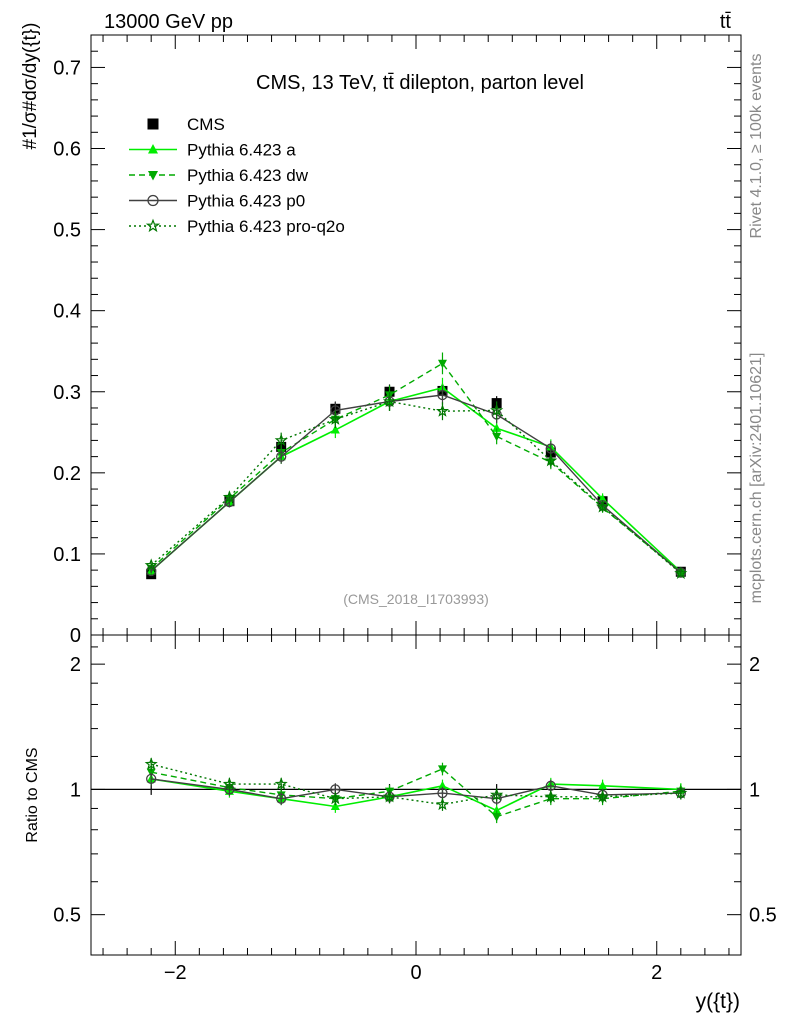 This screenshot has height=1024, width=786. I want to click on ratio-y-tick-label-right: 0.5, so click(763, 916).